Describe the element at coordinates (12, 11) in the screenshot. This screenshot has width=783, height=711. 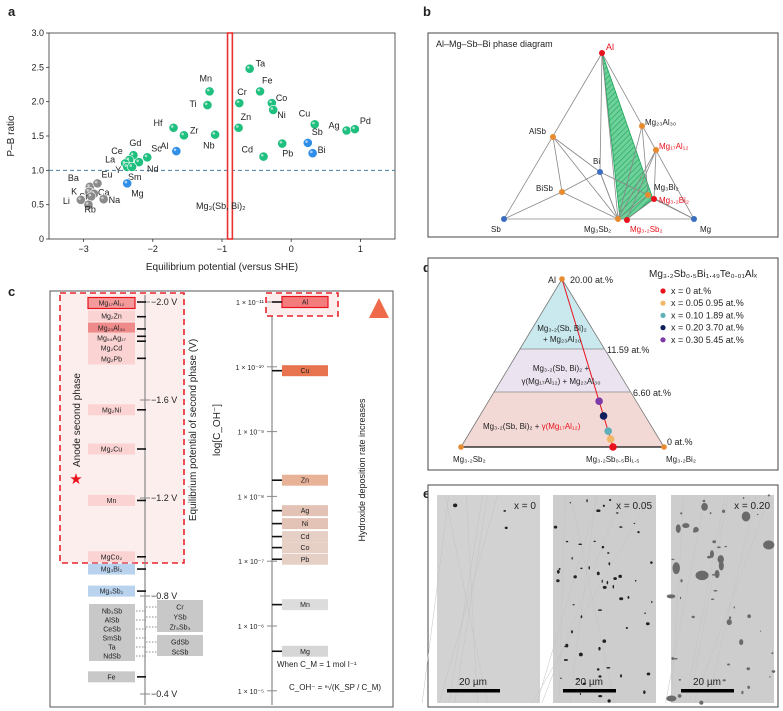
I see `panel-label-a: a` at that location.